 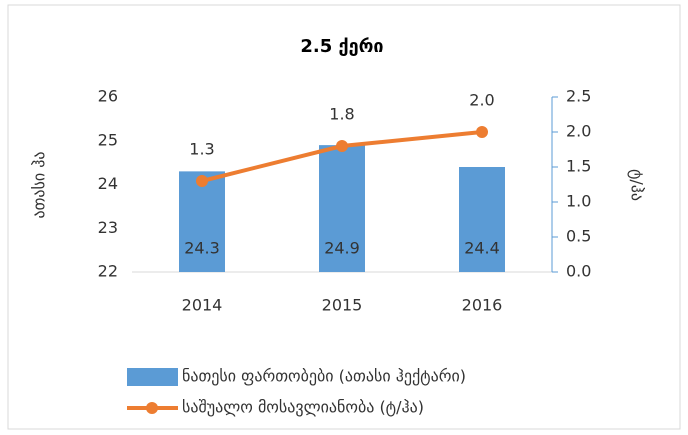 I want to click on x-tick-label: 2015, so click(x=342, y=305).